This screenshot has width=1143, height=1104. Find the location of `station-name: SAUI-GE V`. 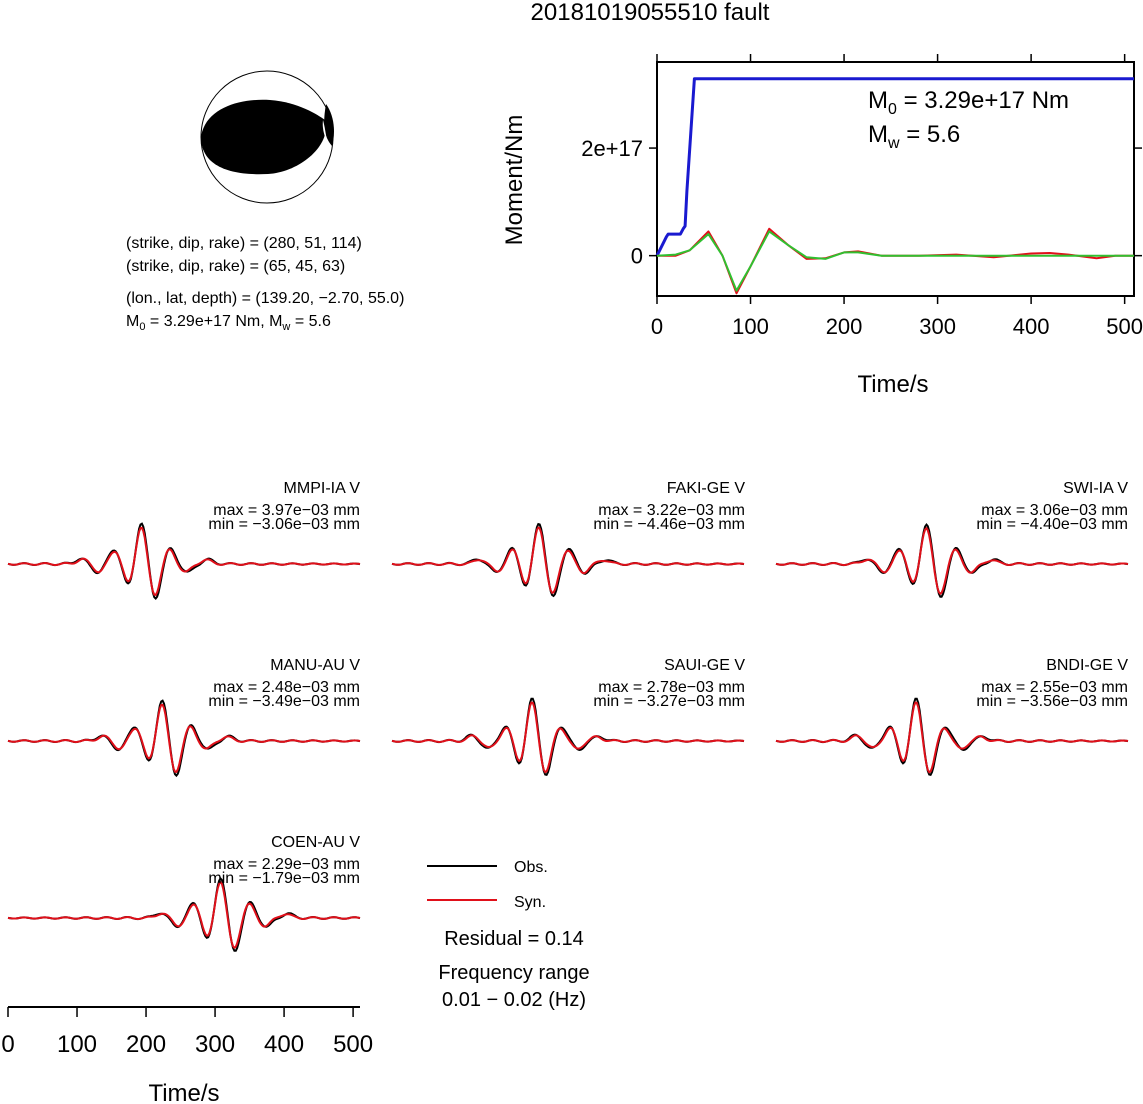

station-name: SAUI-GE V is located at coordinates (704, 665).